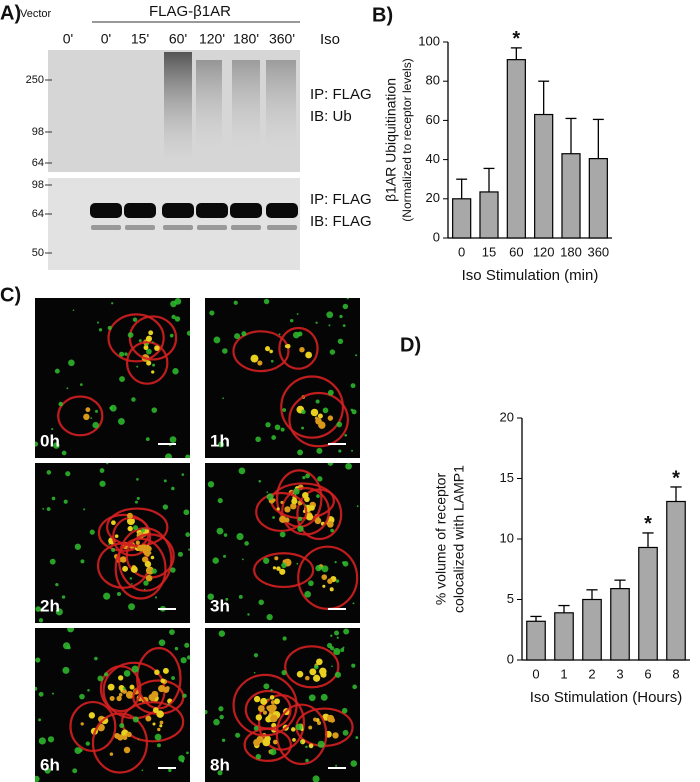 This screenshot has height=782, width=700. What do you see at coordinates (535, 673) in the screenshot?
I see `x-tick-label: 0` at bounding box center [535, 673].